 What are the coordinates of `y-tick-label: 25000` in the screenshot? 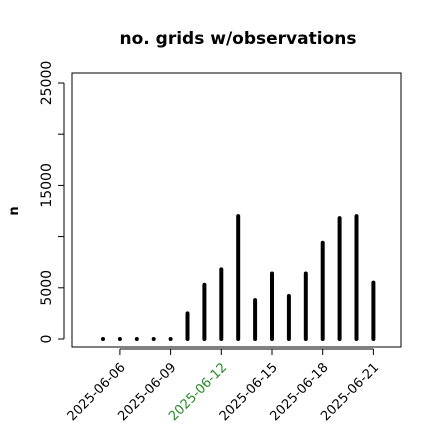 It's located at (47, 83).